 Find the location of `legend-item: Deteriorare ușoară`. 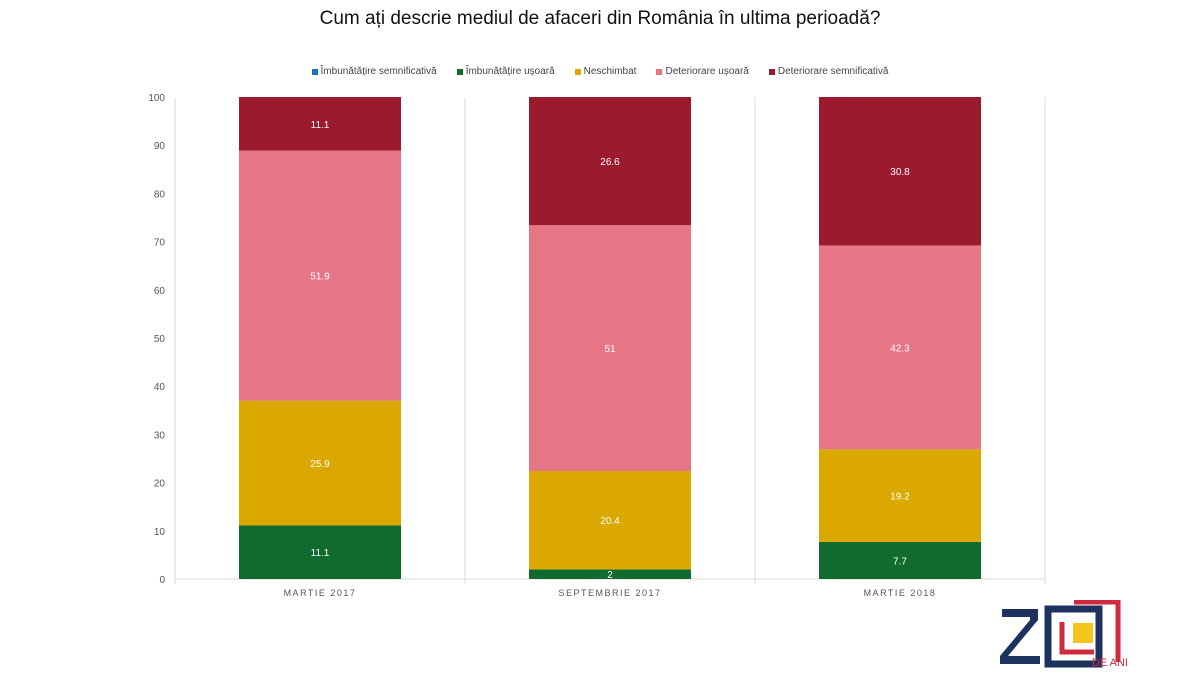

legend-item: Deteriorare ușoară is located at coordinates (702, 71).